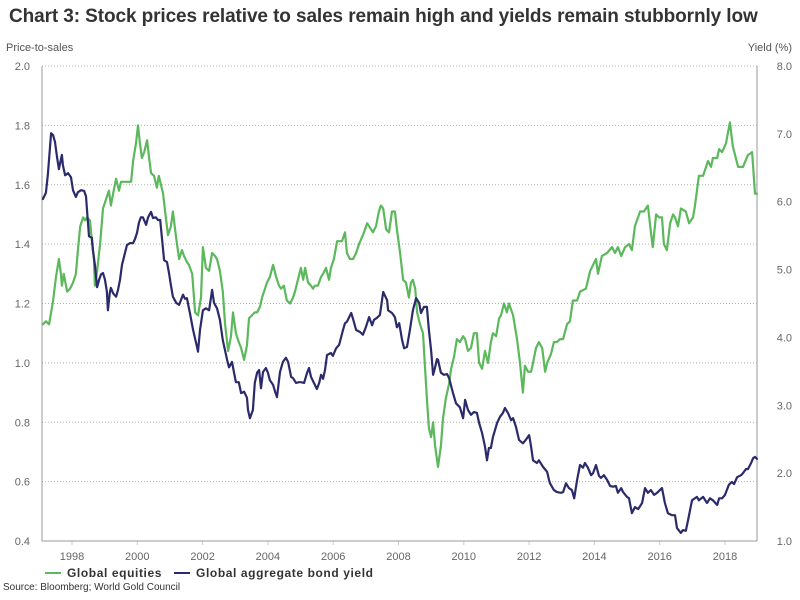 The width and height of the screenshot is (800, 600). I want to click on right-axis-title: Yield (%), so click(769, 48).